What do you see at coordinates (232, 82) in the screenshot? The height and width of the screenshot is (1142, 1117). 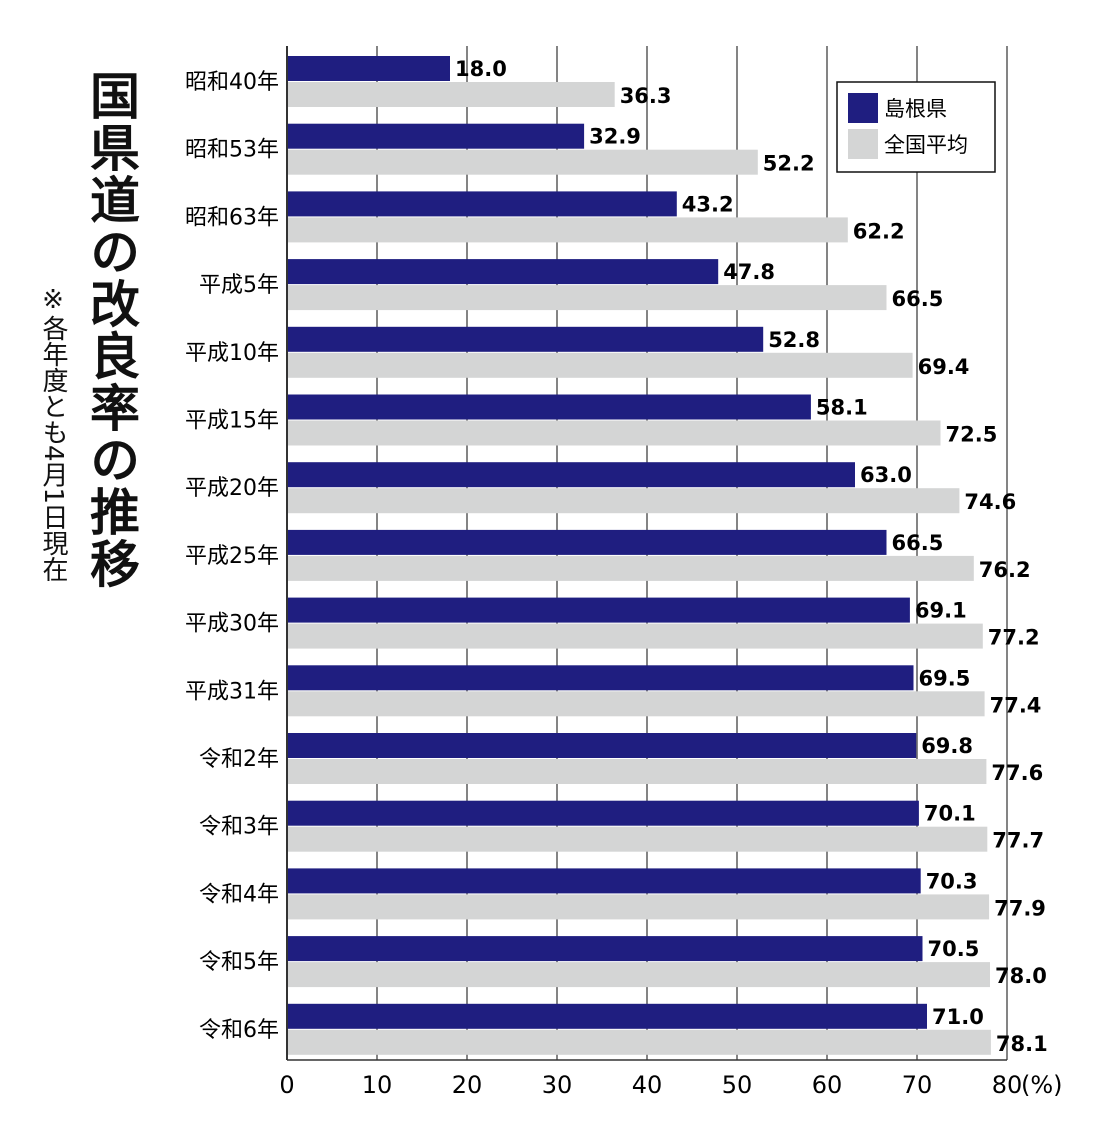 I see `category-label: 昭和40年` at bounding box center [232, 82].